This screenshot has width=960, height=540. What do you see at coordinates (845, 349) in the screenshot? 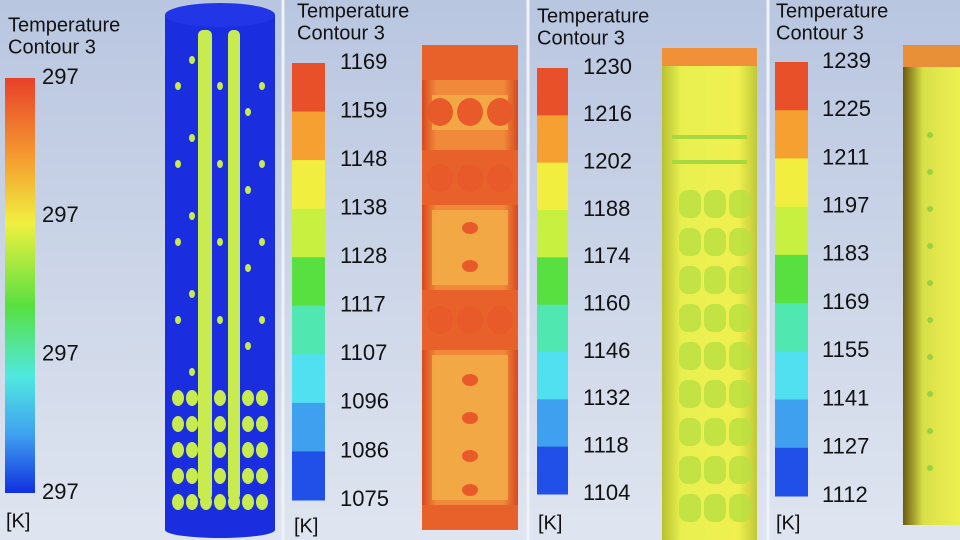
I see `legend-label: 1155` at bounding box center [845, 349].